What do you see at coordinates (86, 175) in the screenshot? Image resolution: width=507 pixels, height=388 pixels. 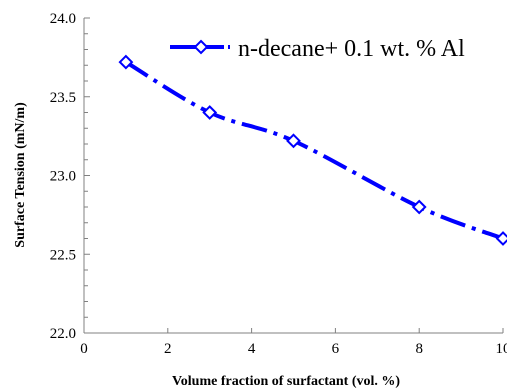 I see `y-minor-ticks` at bounding box center [86, 175].